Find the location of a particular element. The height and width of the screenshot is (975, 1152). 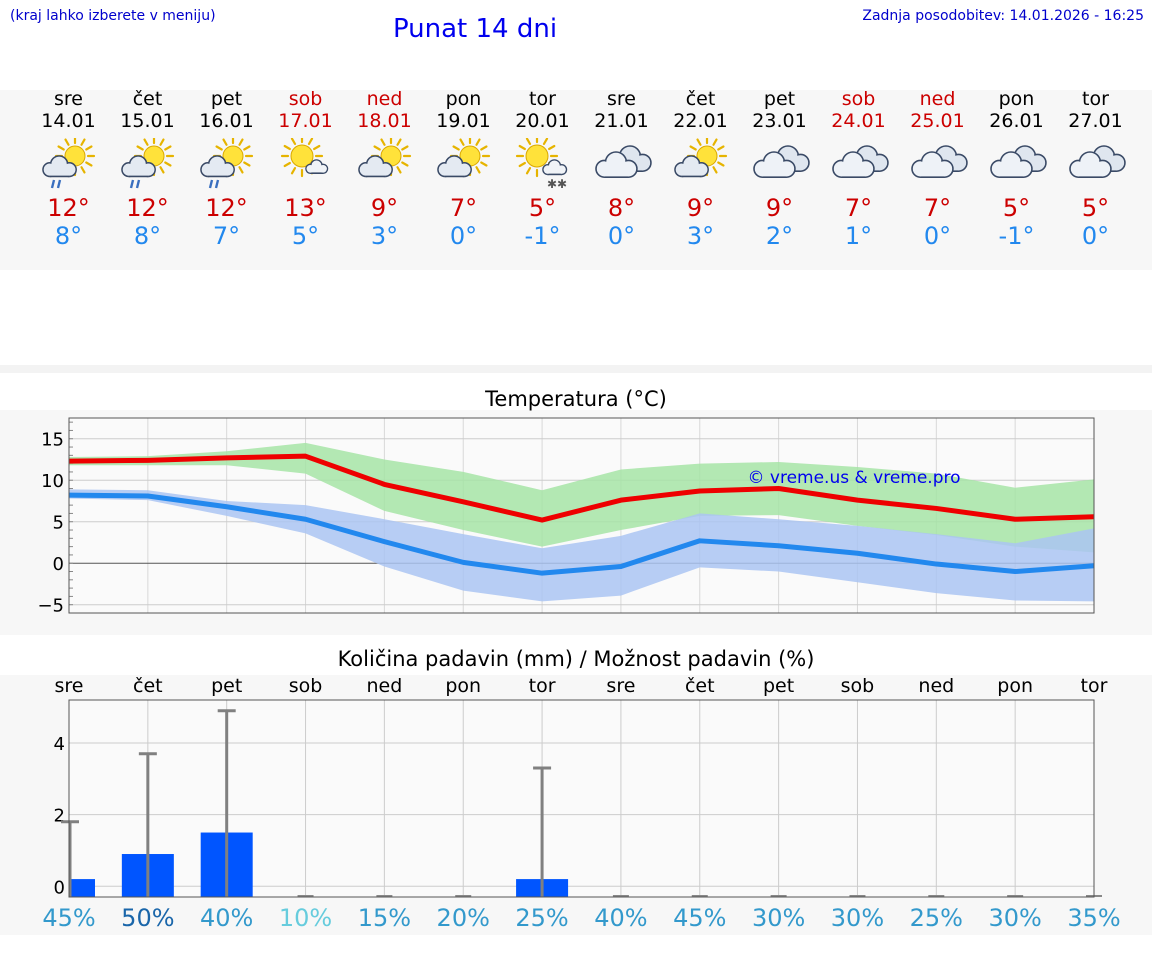

day-column: sre 21.01 8° 0° is located at coordinates (621, 169).